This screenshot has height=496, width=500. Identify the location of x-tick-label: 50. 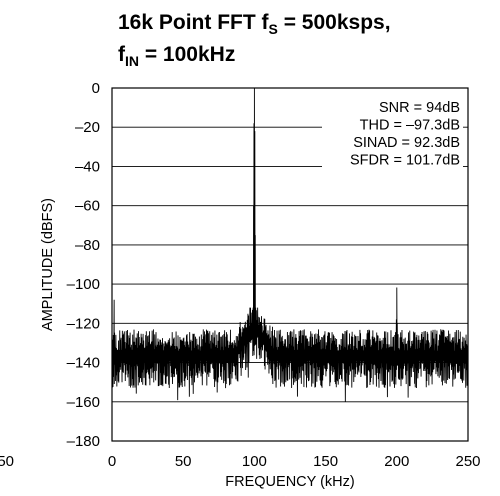
(183, 461).